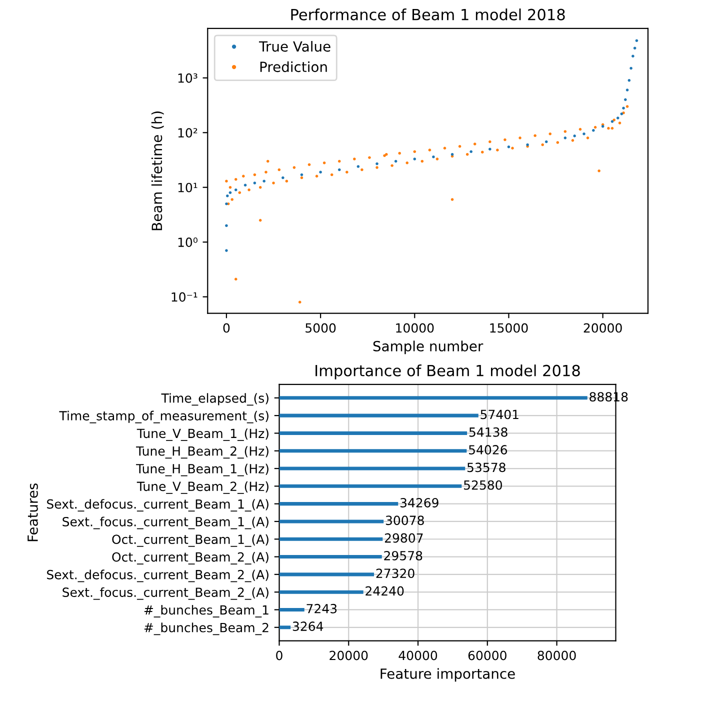 Image resolution: width=716 pixels, height=712 pixels. I want to click on y-tick-label: Sext._focus._current_Beam_1_(A), so click(165, 523).